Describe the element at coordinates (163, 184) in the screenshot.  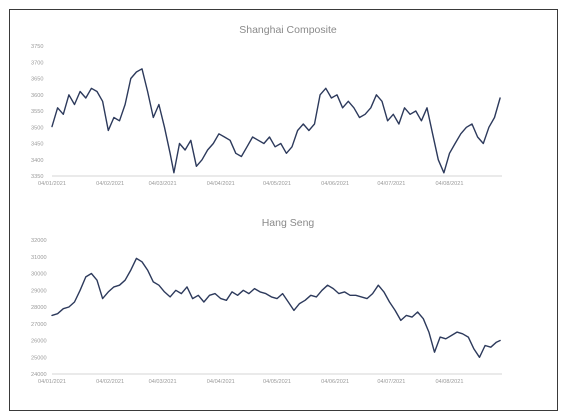
I see `shanghai-x-tick-label: 04/03/2021` at that location.